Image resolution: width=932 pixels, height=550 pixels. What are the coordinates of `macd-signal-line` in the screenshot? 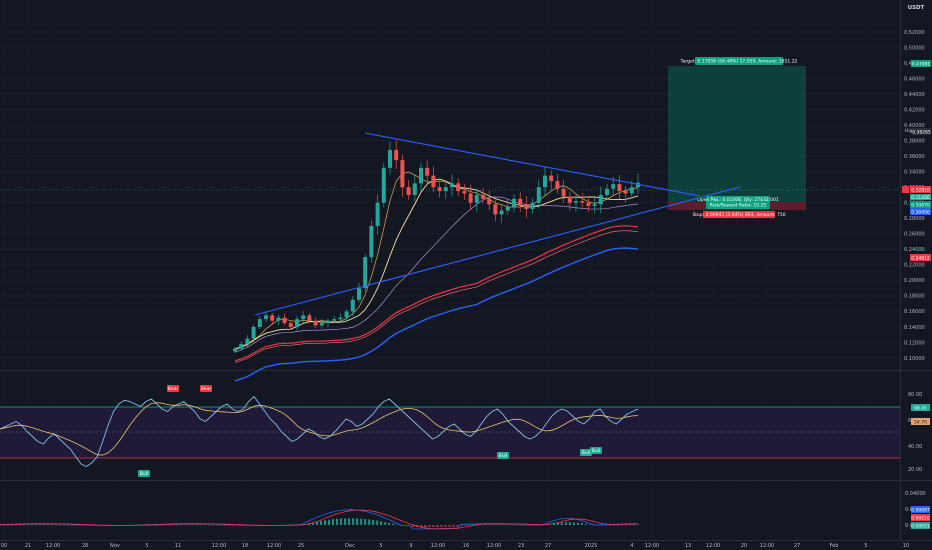 It's located at (319, 519).